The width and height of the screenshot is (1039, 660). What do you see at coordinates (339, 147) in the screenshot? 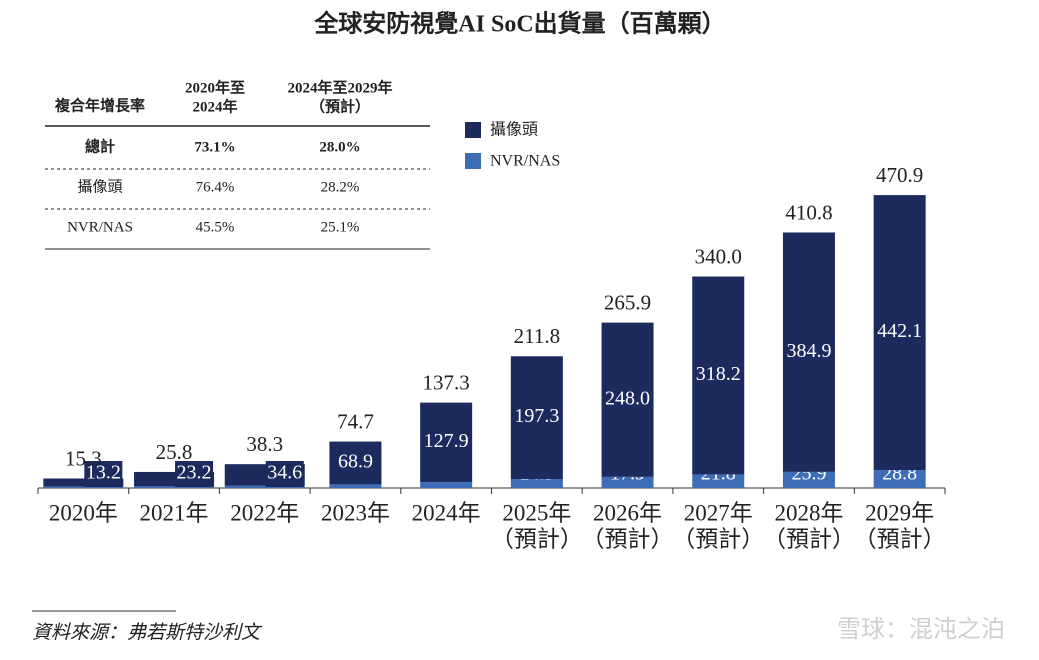
I see `table-cell: 28.0%` at bounding box center [339, 147].